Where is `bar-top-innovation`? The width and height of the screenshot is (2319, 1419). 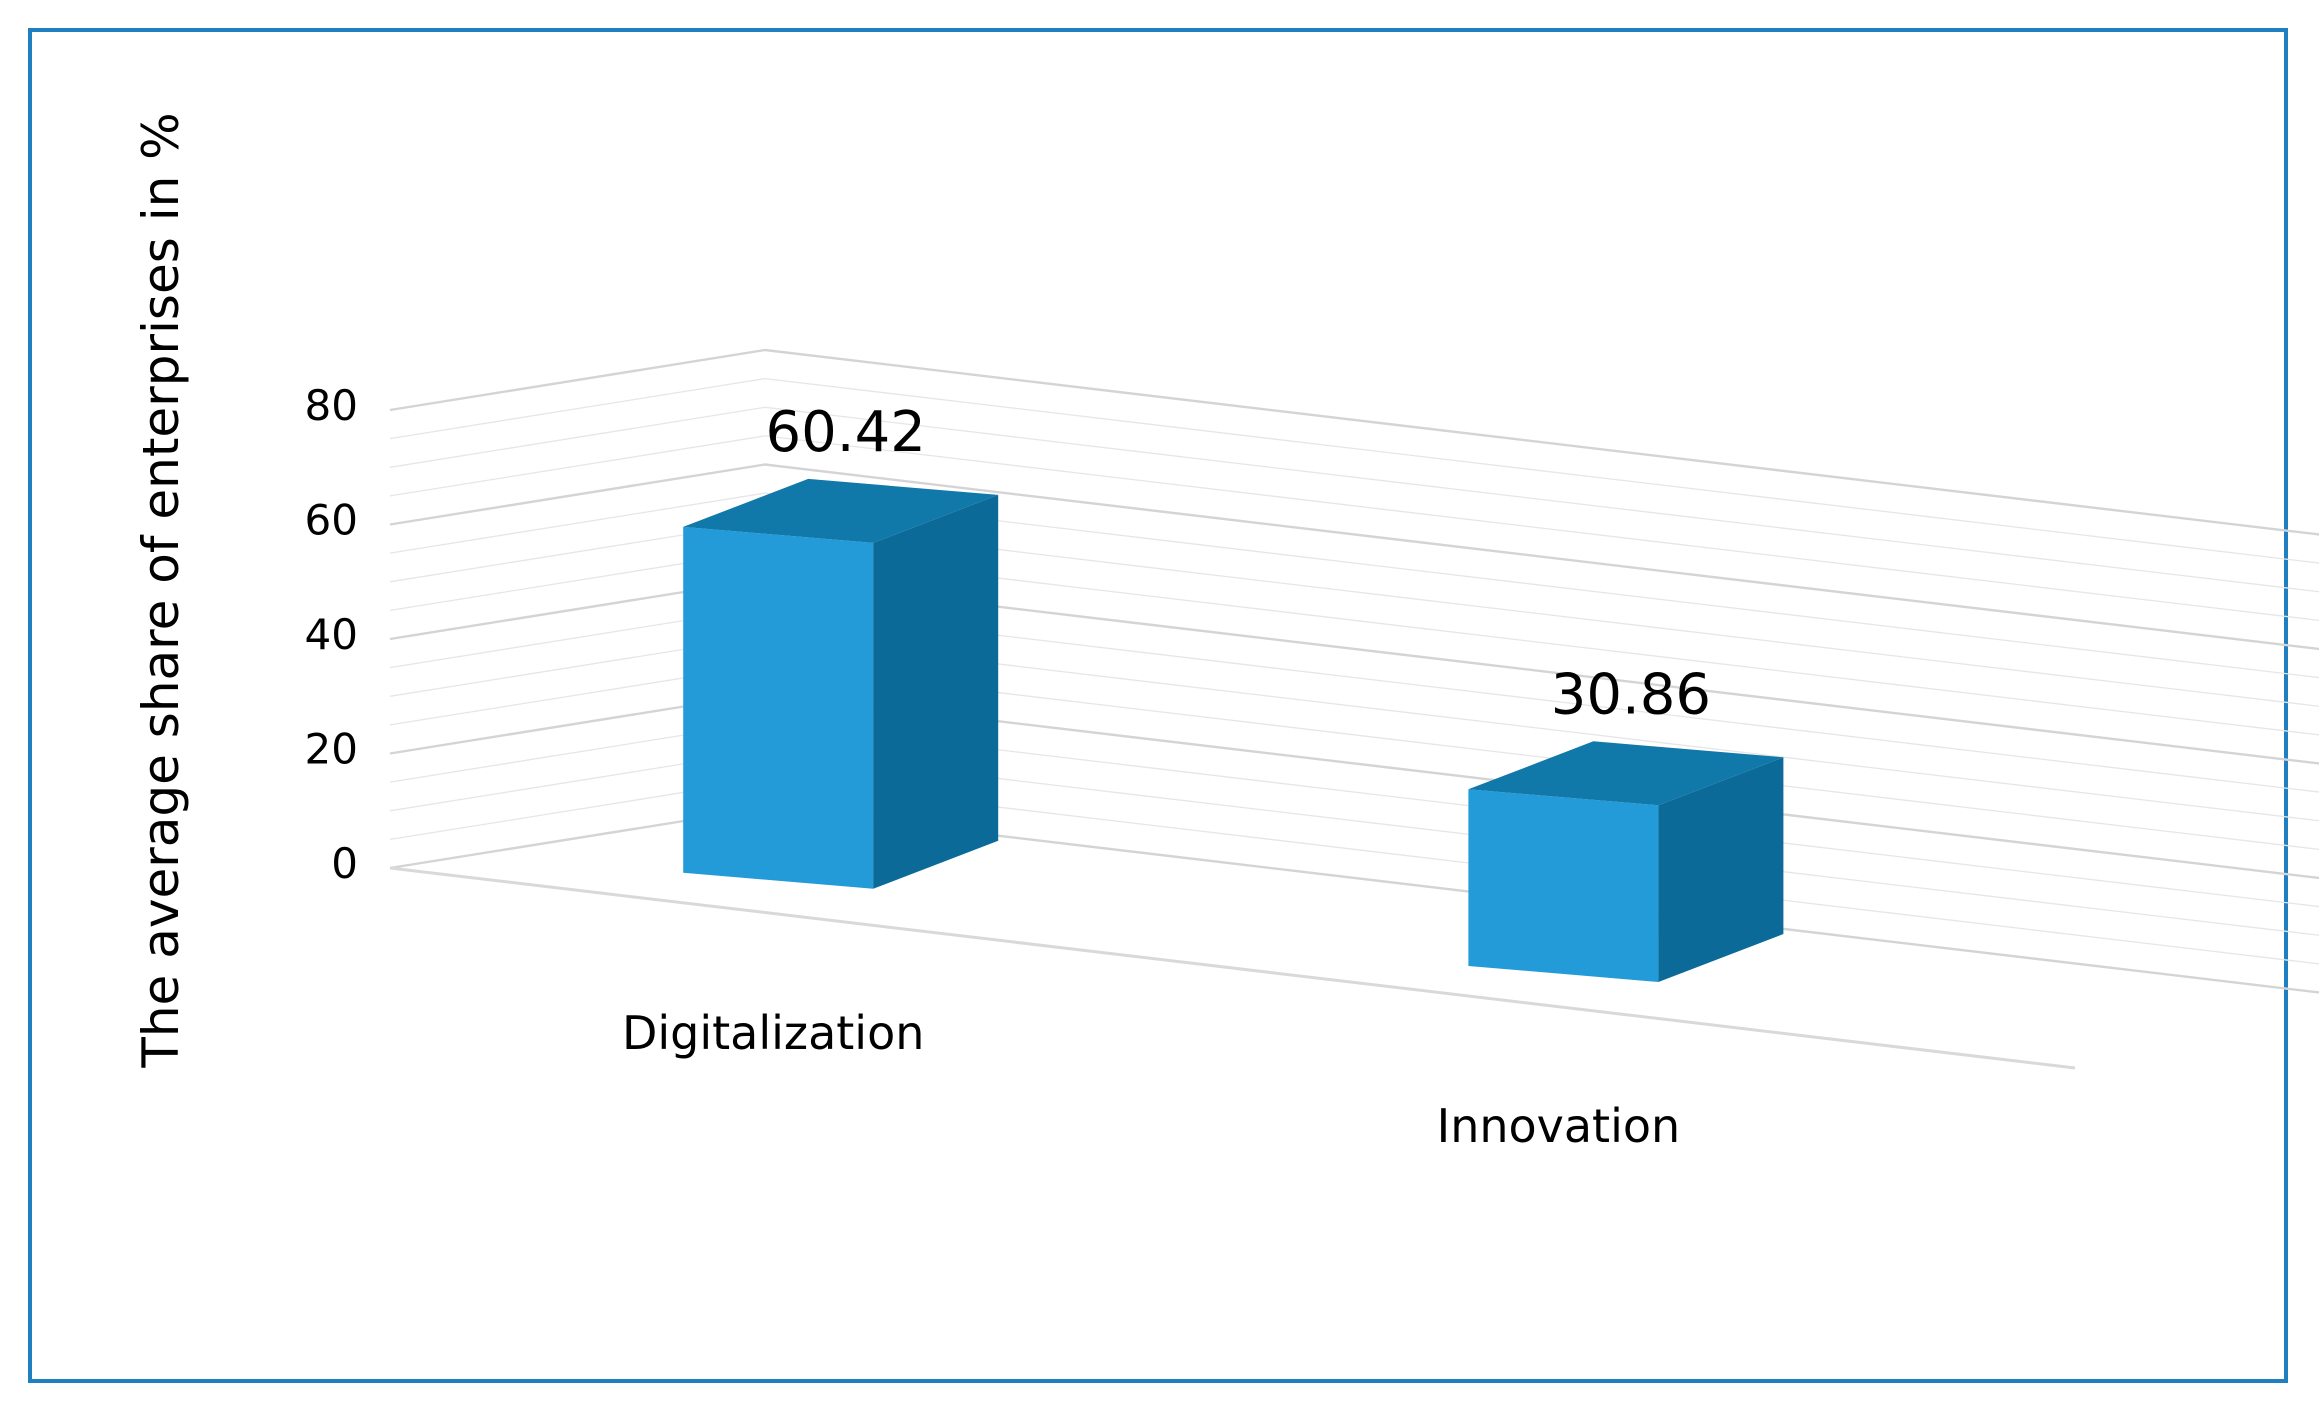 bar-top-innovation is located at coordinates (1626, 773).